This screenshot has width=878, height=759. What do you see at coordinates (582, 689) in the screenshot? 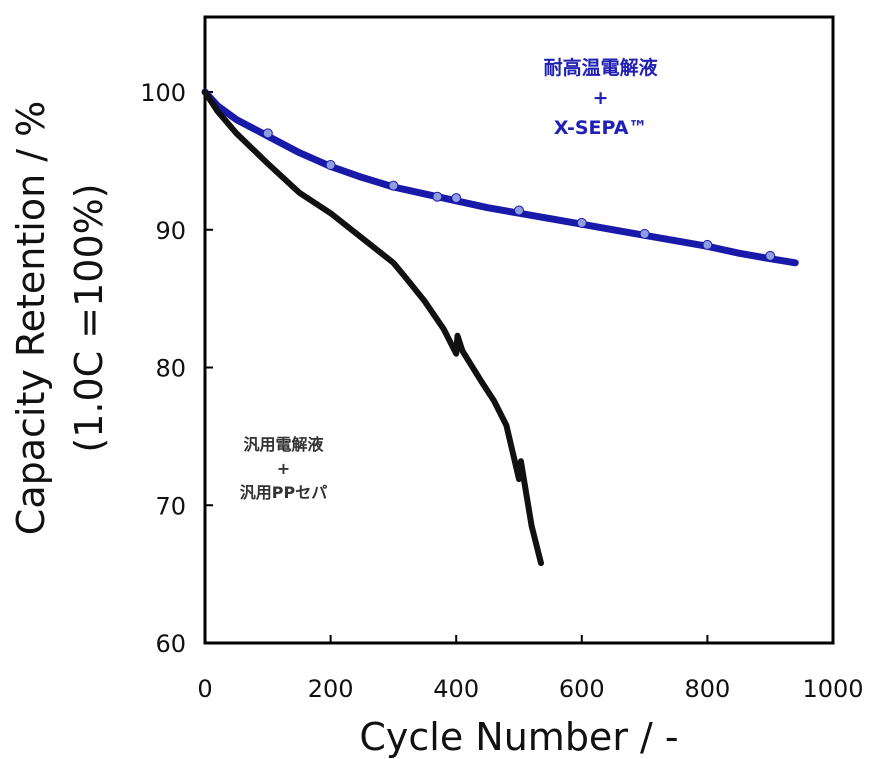
I see `x-tick-label: 600` at bounding box center [582, 689].